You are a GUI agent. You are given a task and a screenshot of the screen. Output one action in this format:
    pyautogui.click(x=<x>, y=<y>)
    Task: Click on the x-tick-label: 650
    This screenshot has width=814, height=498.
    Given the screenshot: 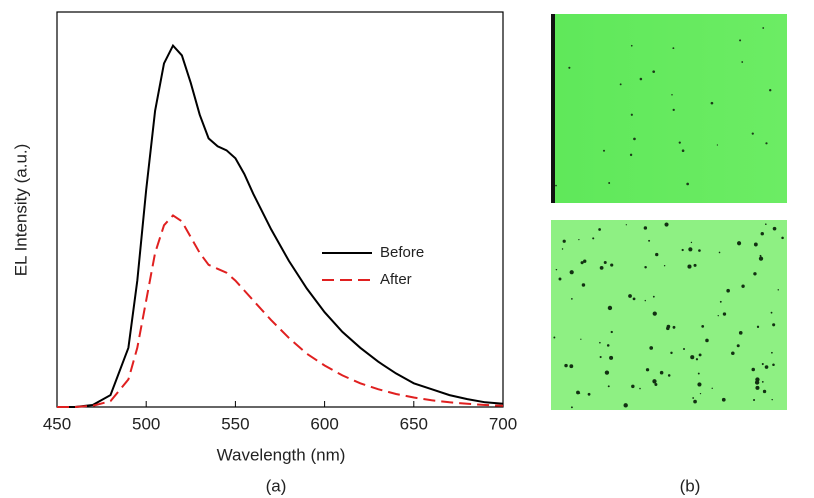 What is the action you would take?
    pyautogui.click(x=414, y=423)
    